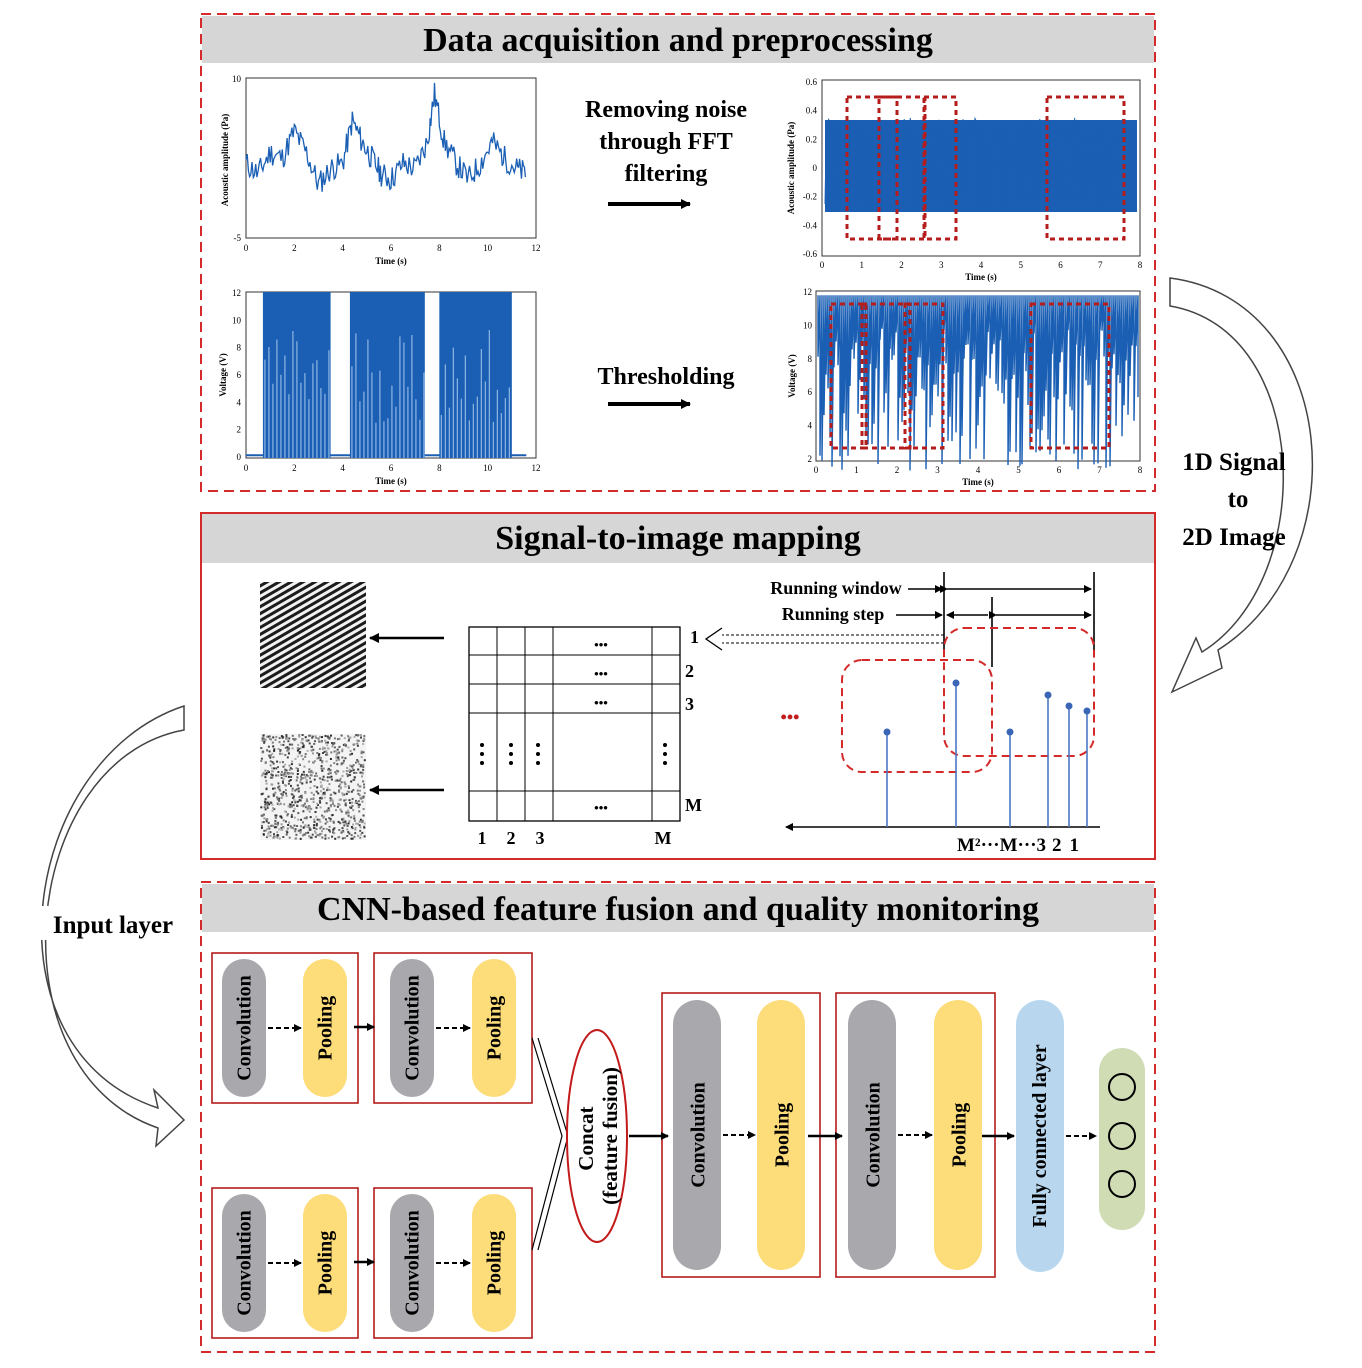  What do you see at coordinates (811, 139) in the screenshot?
I see `y-tick-label: 0.2` at bounding box center [811, 139].